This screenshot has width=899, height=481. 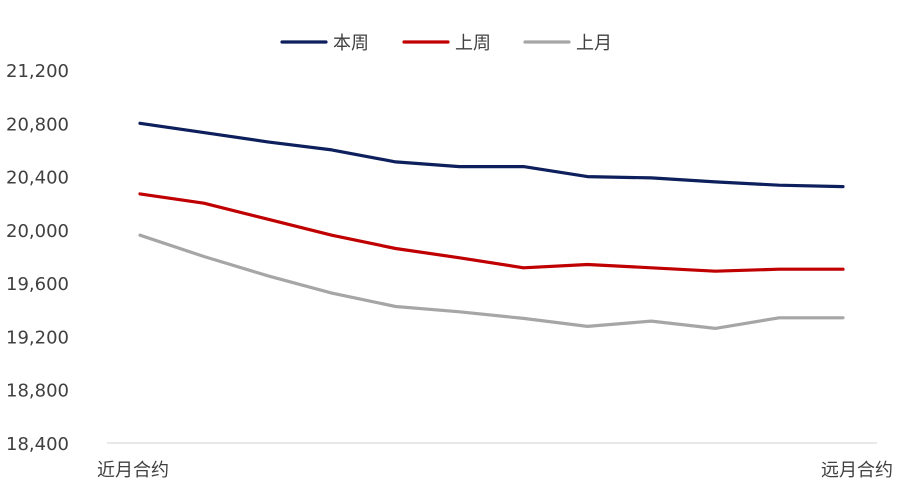 I want to click on legend-label: 上月, so click(x=594, y=43).